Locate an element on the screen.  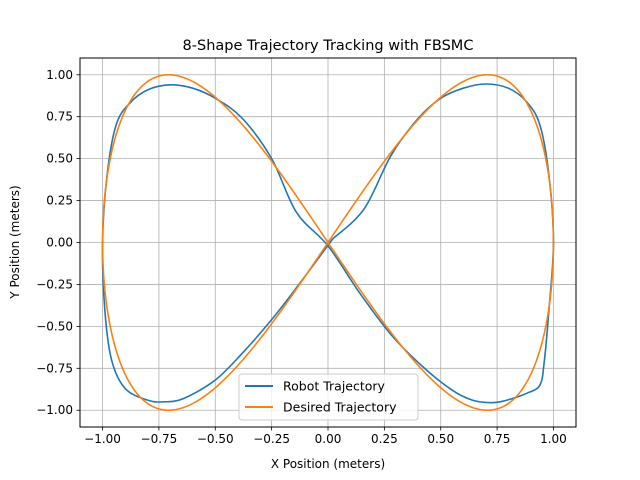
legend-label-desired-trajectory: Desired Trajectory is located at coordinates (340, 407).